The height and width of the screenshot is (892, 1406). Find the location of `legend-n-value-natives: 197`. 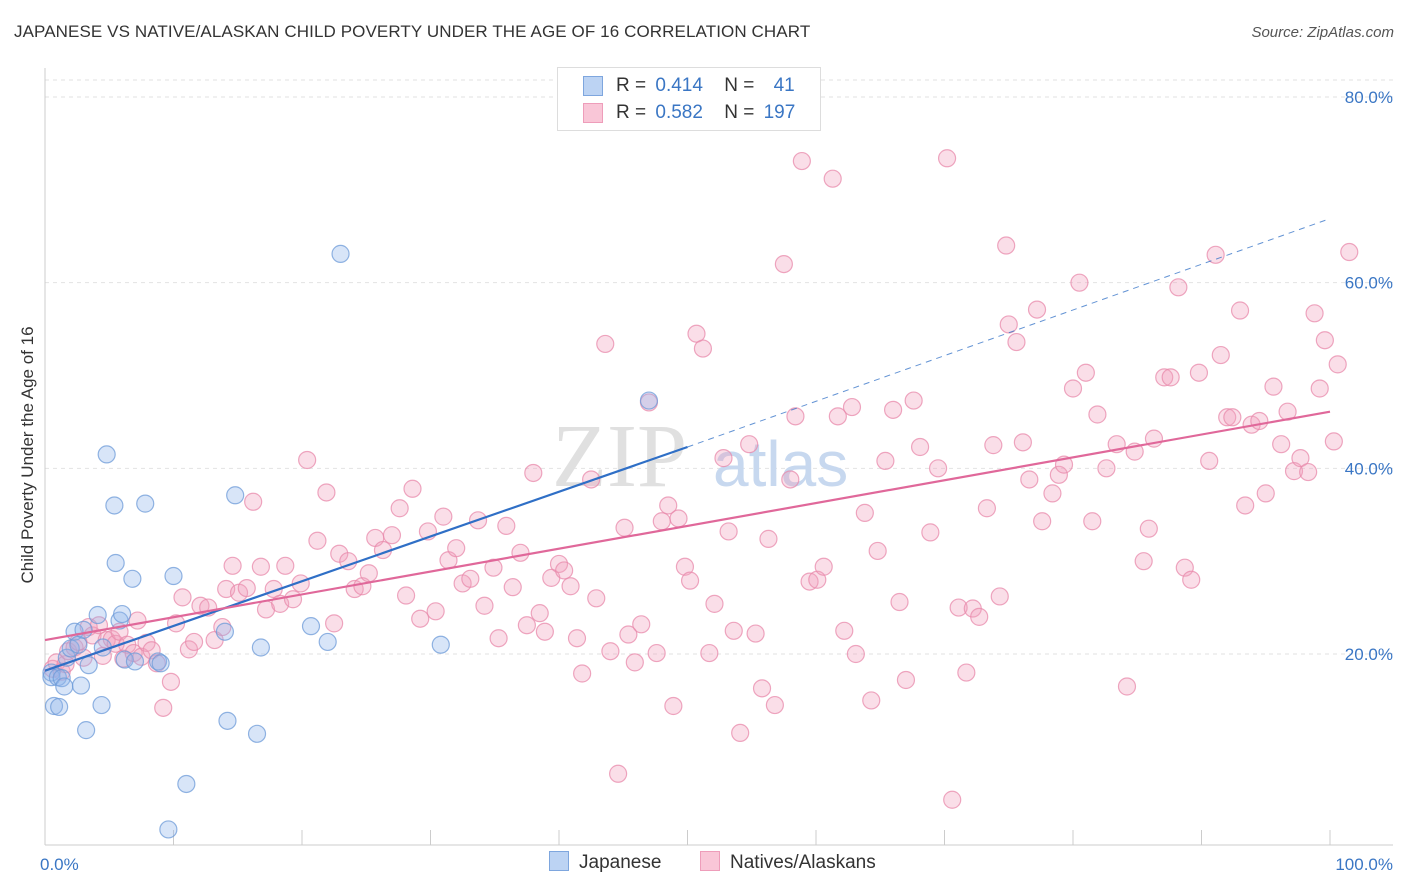

legend-n-value-natives: 197 is located at coordinates (779, 112).